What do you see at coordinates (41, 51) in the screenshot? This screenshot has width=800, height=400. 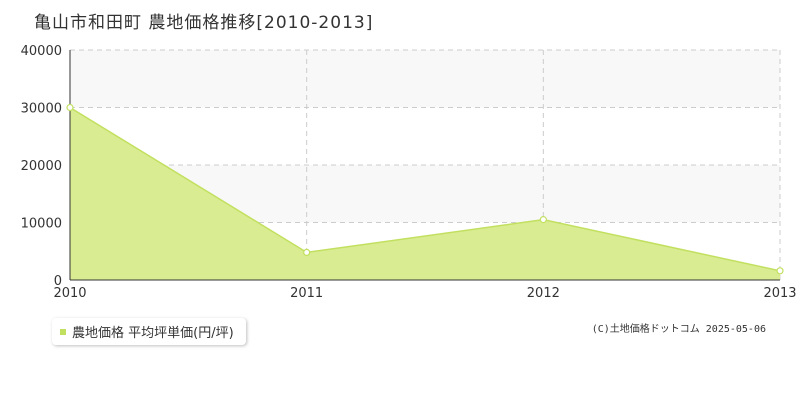 I see `y-tick-label: 40000` at bounding box center [41, 51].